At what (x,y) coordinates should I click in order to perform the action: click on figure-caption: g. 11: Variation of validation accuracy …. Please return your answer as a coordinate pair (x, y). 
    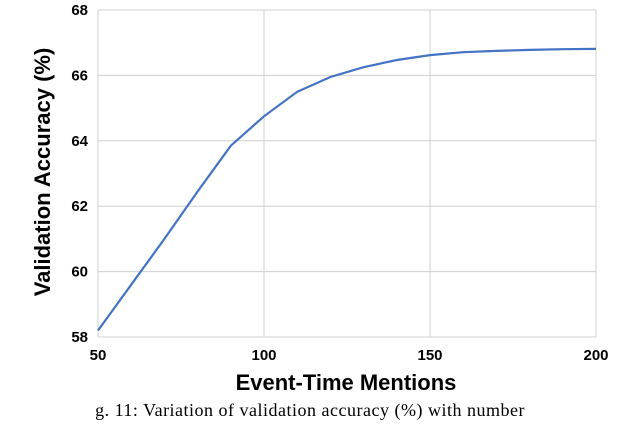
    Looking at the image, I should click on (310, 410).